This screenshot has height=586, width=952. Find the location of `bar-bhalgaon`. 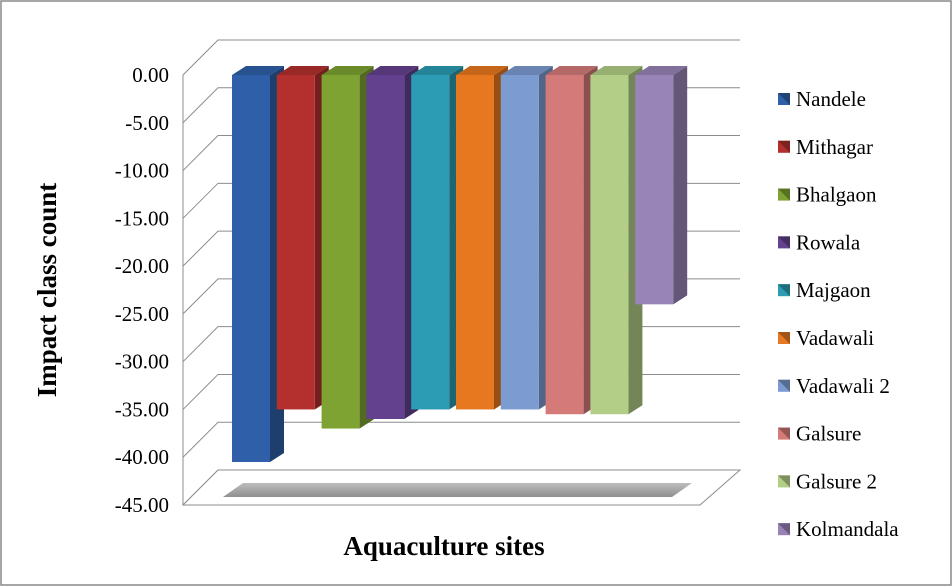

bar-bhalgaon is located at coordinates (347, 247).